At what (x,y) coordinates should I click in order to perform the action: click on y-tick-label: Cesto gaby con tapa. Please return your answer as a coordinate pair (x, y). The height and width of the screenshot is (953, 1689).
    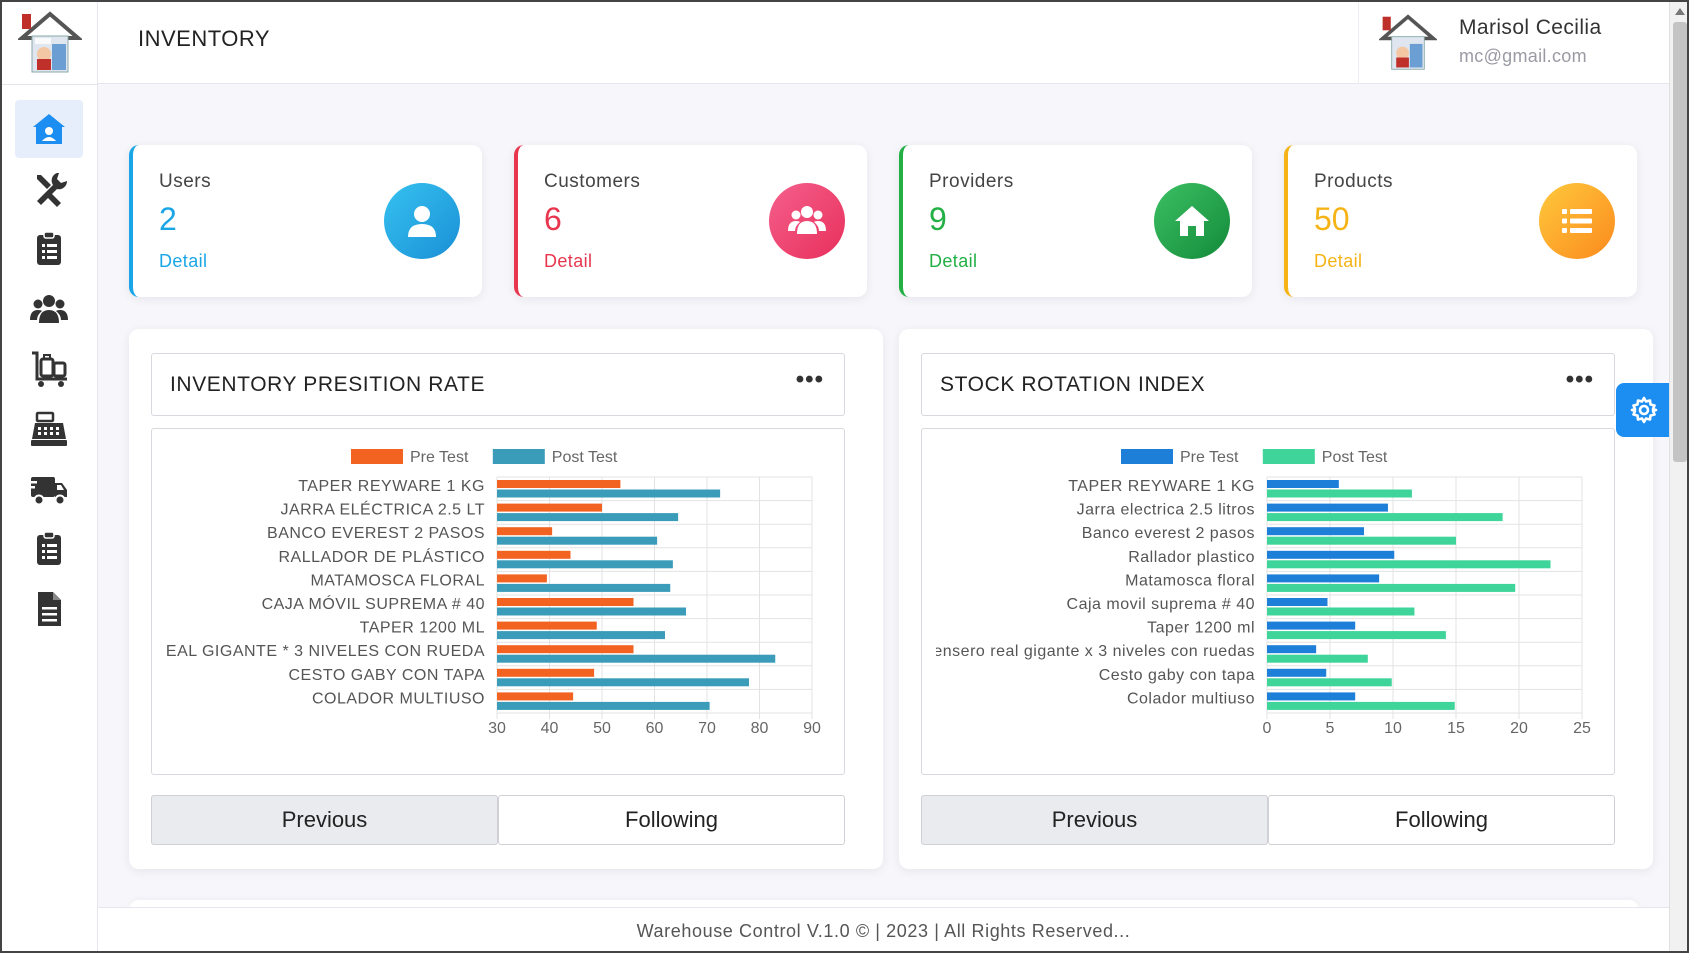
    Looking at the image, I should click on (1177, 675).